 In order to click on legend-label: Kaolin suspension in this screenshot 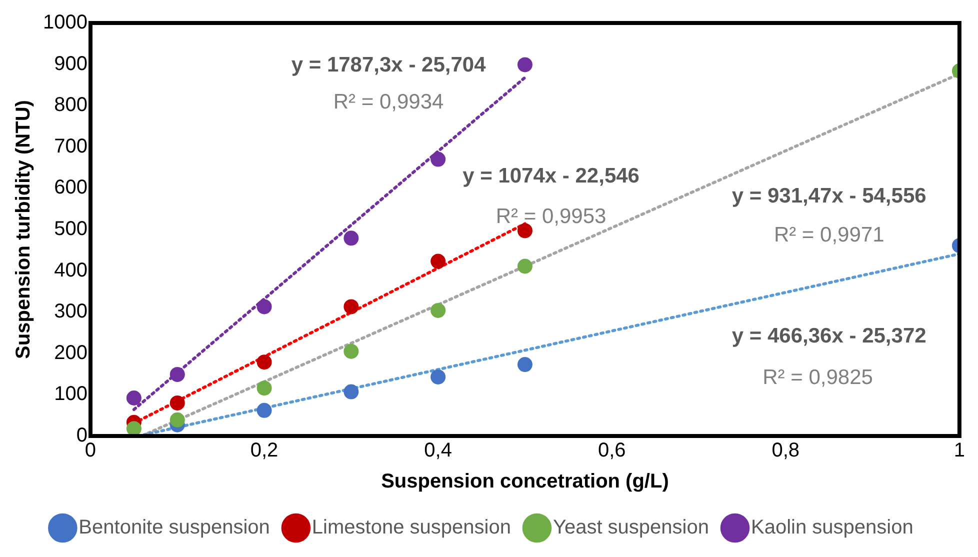, I will do `click(832, 527)`.